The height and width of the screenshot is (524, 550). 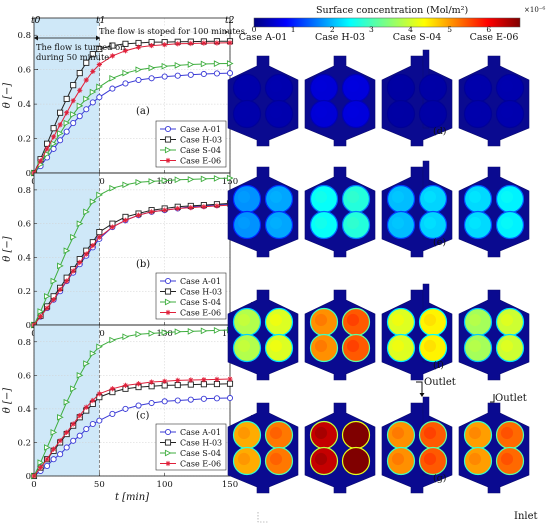 What do you see at coordinates (24, 191) in the screenshot?
I see `y-tick-label: 0.8` at bounding box center [24, 191].